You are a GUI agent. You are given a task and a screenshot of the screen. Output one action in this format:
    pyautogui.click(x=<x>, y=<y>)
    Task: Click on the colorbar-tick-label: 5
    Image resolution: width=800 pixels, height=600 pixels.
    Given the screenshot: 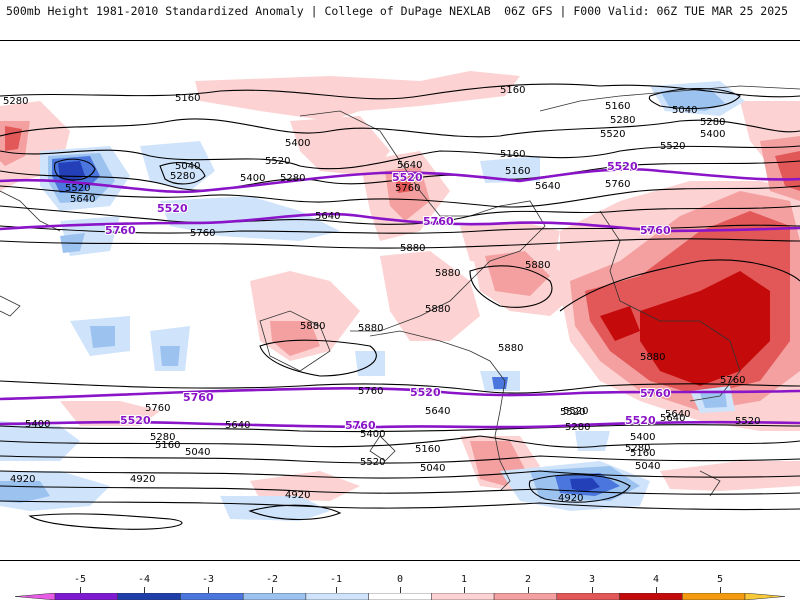 What is the action you would take?
    pyautogui.click(x=720, y=579)
    